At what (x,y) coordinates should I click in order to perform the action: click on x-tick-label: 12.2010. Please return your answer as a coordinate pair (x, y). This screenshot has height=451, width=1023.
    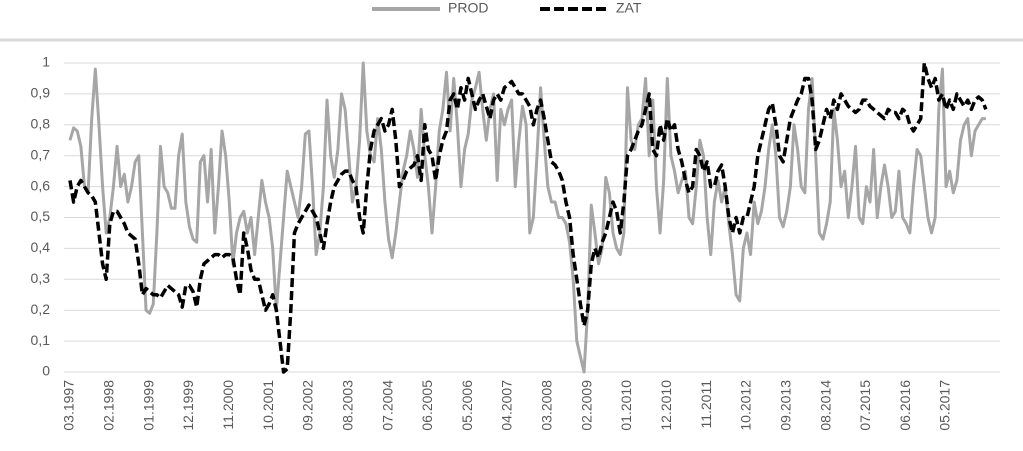
    Looking at the image, I should click on (666, 405).